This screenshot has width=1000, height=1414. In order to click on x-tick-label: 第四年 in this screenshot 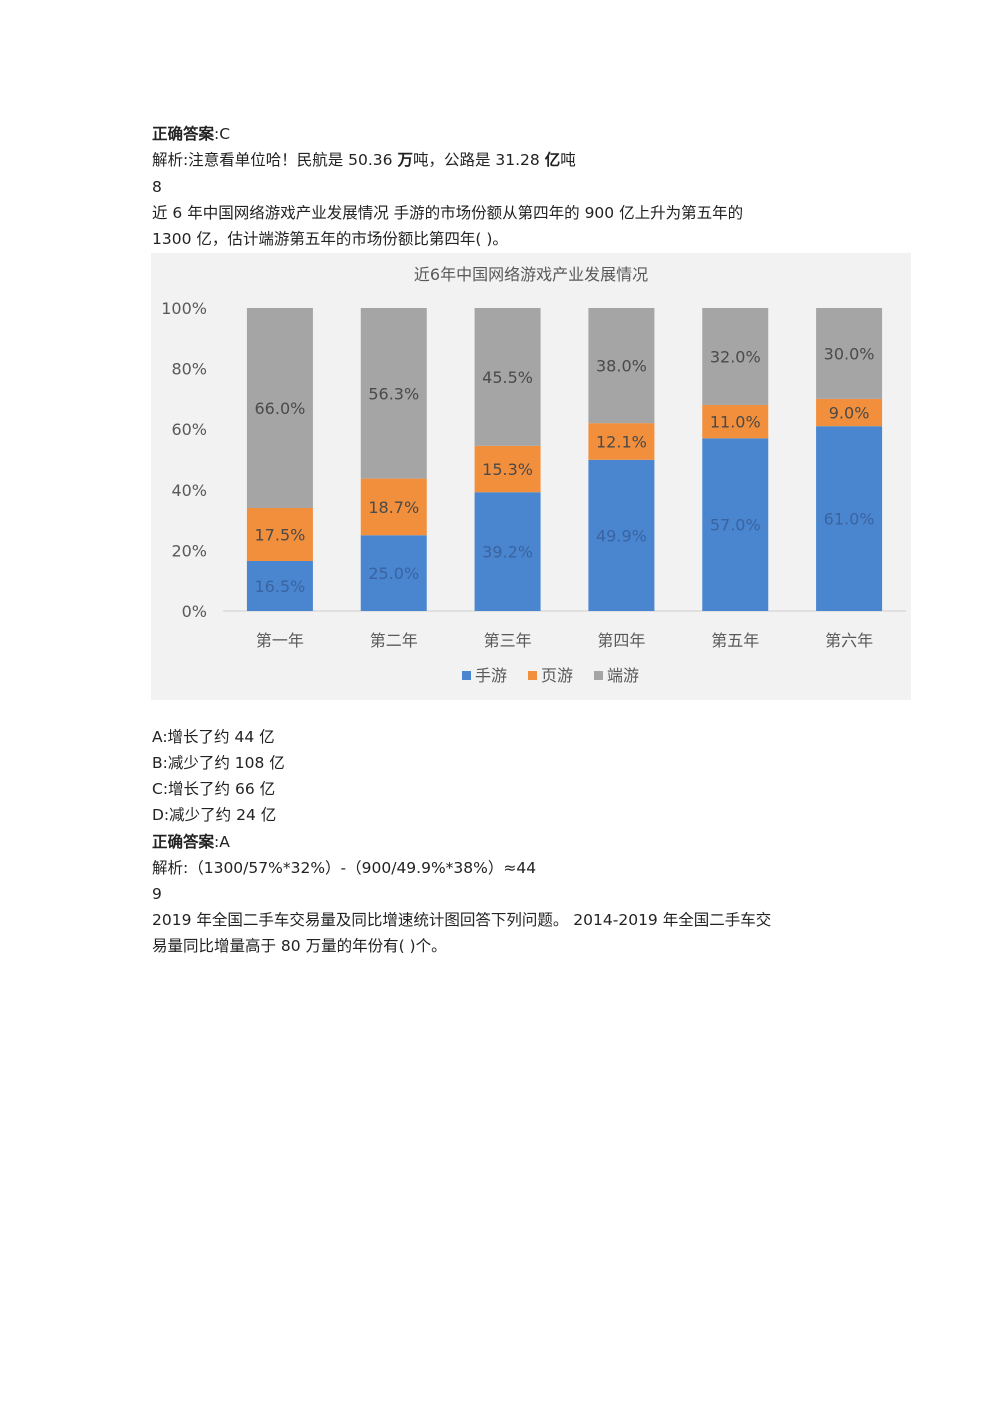, I will do `click(621, 640)`.